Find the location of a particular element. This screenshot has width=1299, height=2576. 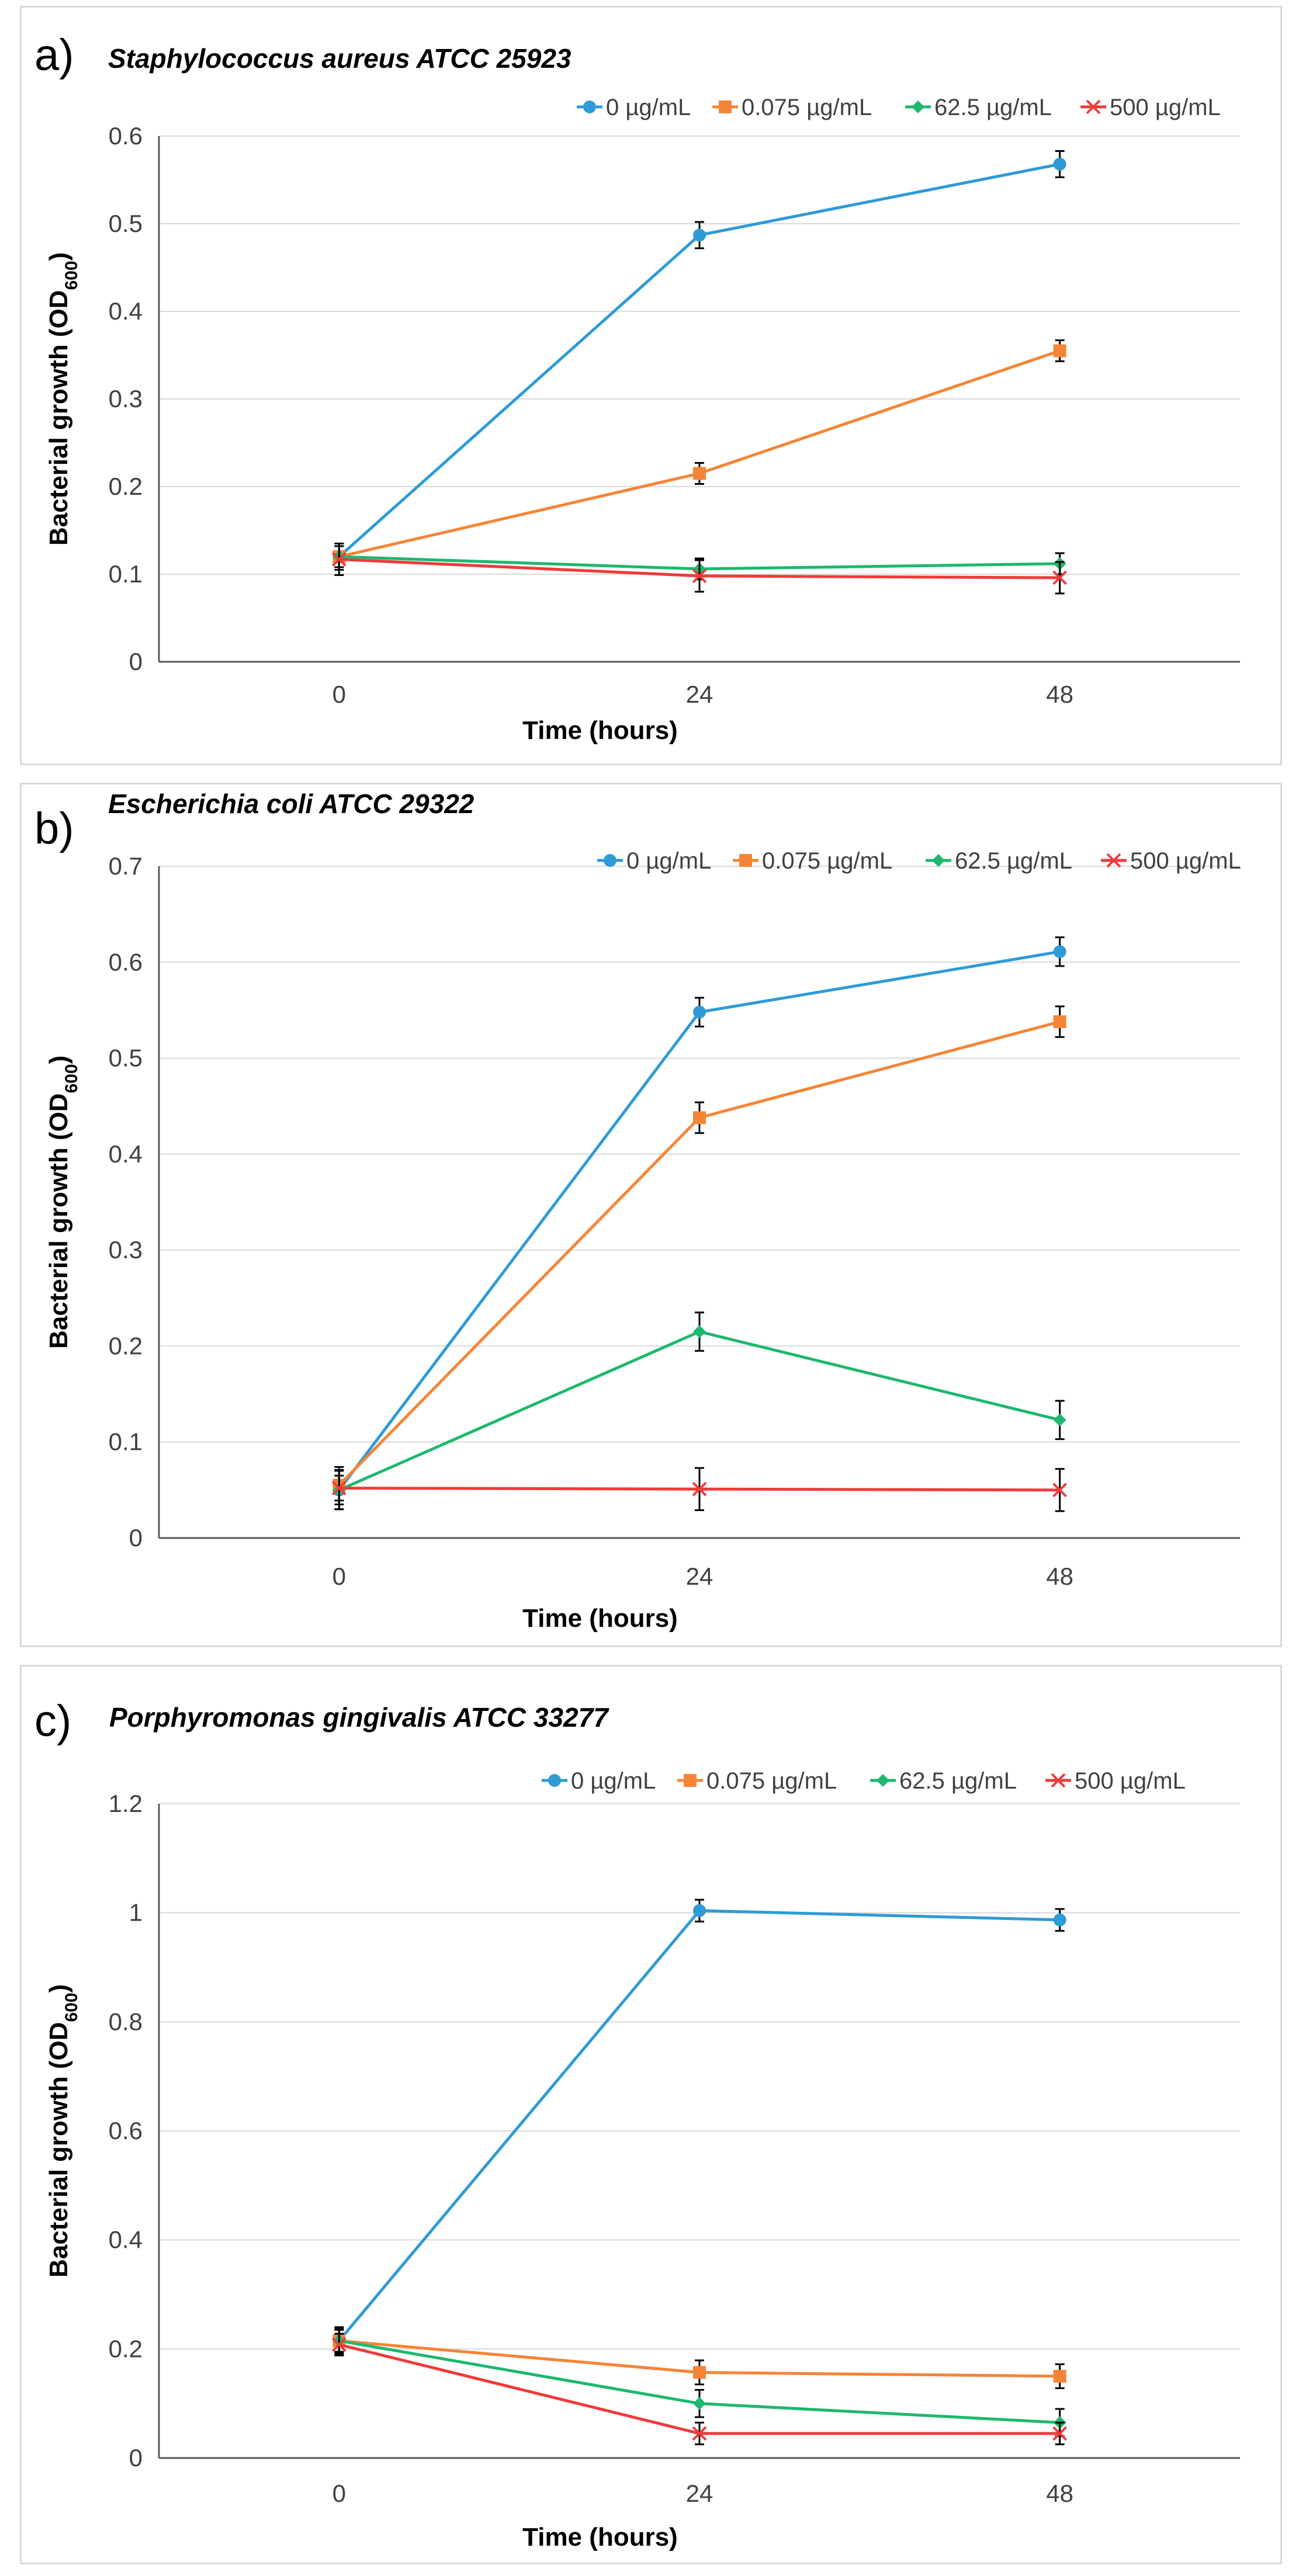

panel-label: a) is located at coordinates (54, 55).